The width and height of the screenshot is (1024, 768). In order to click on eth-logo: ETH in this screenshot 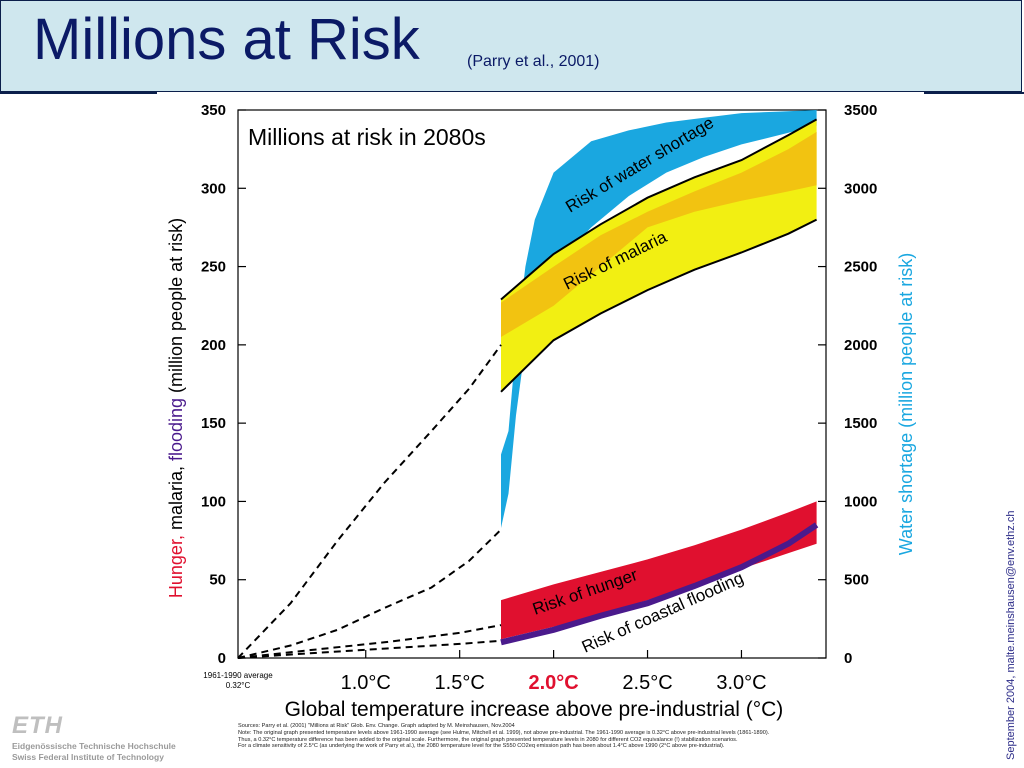, I will do `click(37, 725)`.